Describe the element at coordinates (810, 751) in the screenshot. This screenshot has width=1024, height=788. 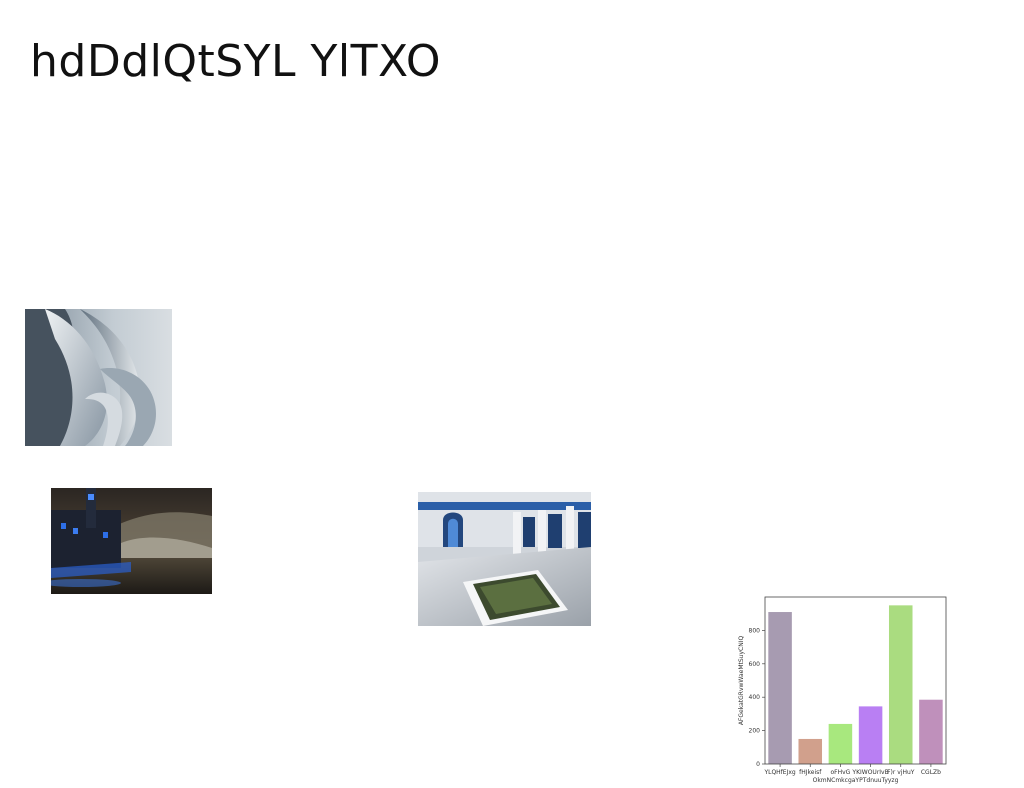
I see `bar-fhjkeisf` at that location.